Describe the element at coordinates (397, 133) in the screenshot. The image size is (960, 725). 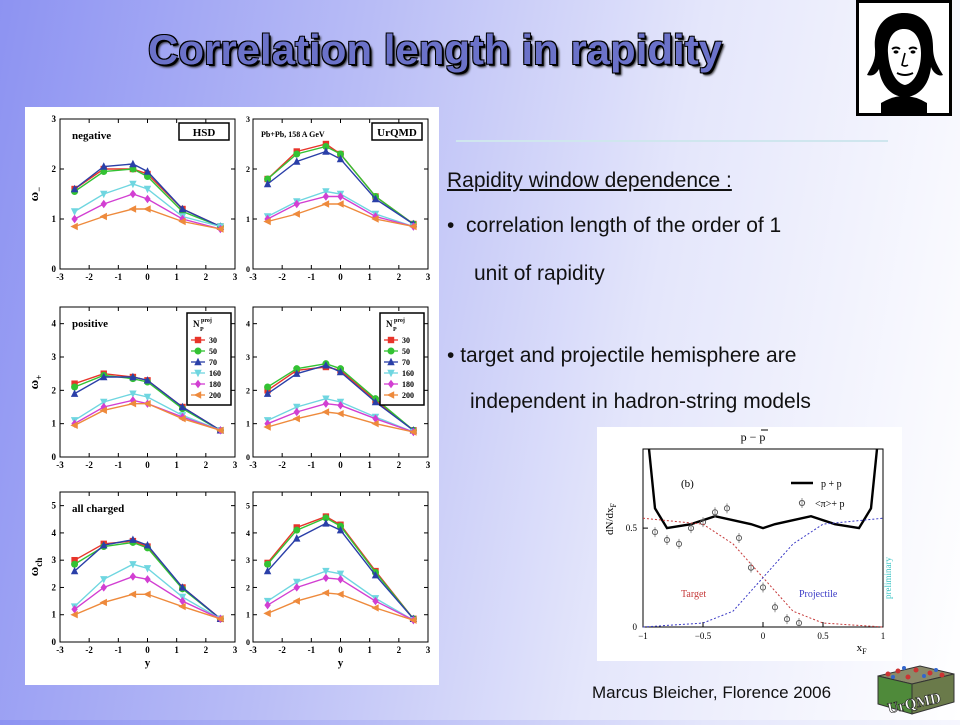
I see `model-label: UrQMD` at that location.